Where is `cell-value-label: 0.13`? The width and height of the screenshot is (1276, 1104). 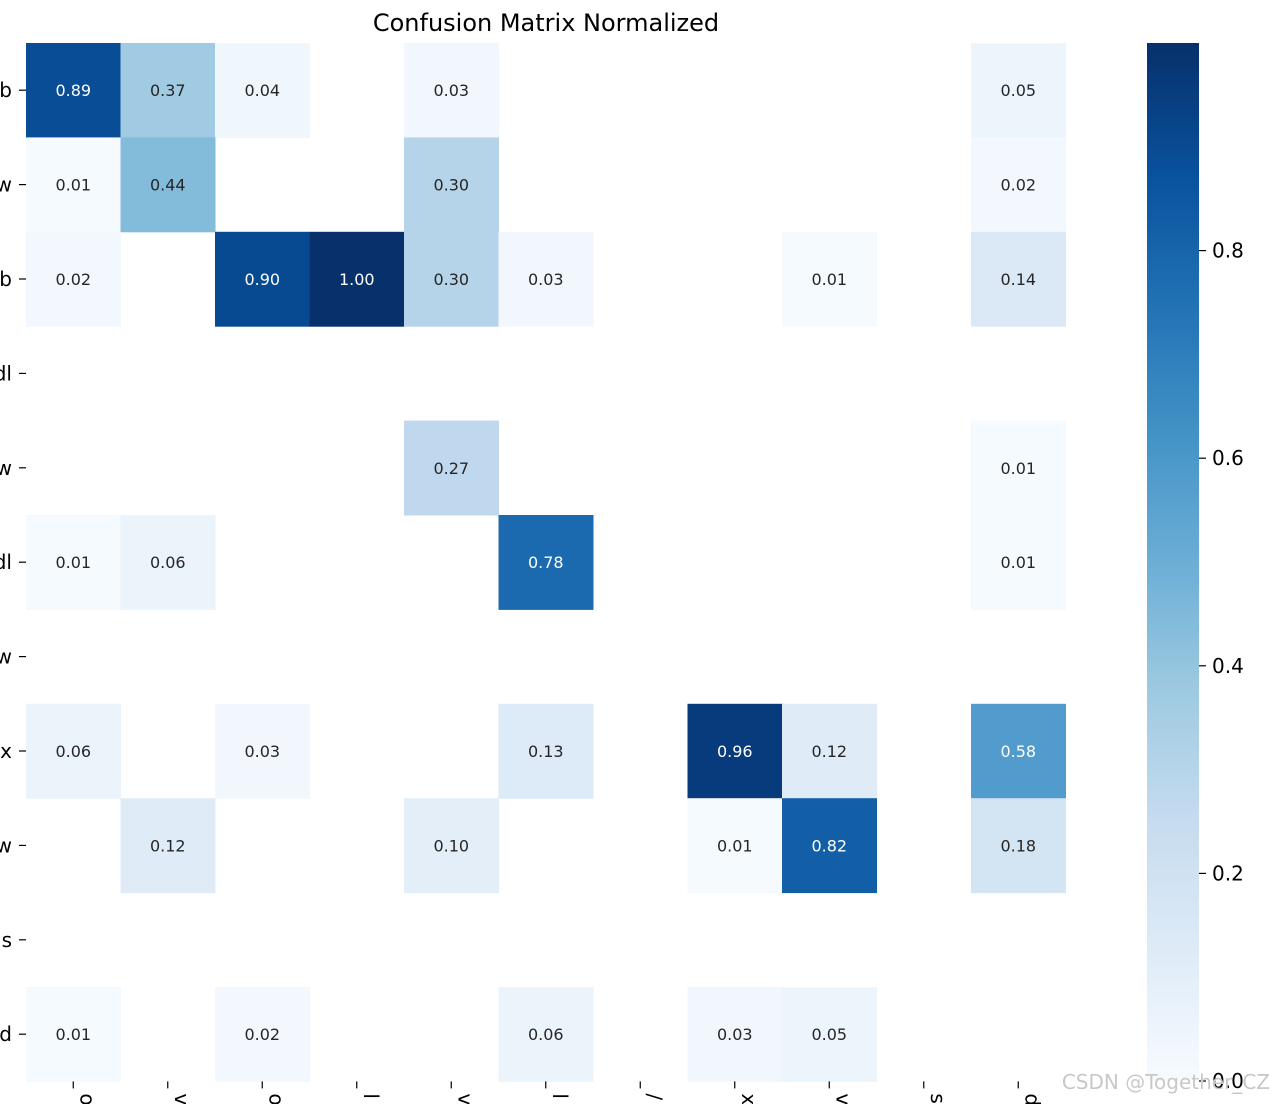
cell-value-label: 0.13 is located at coordinates (546, 751).